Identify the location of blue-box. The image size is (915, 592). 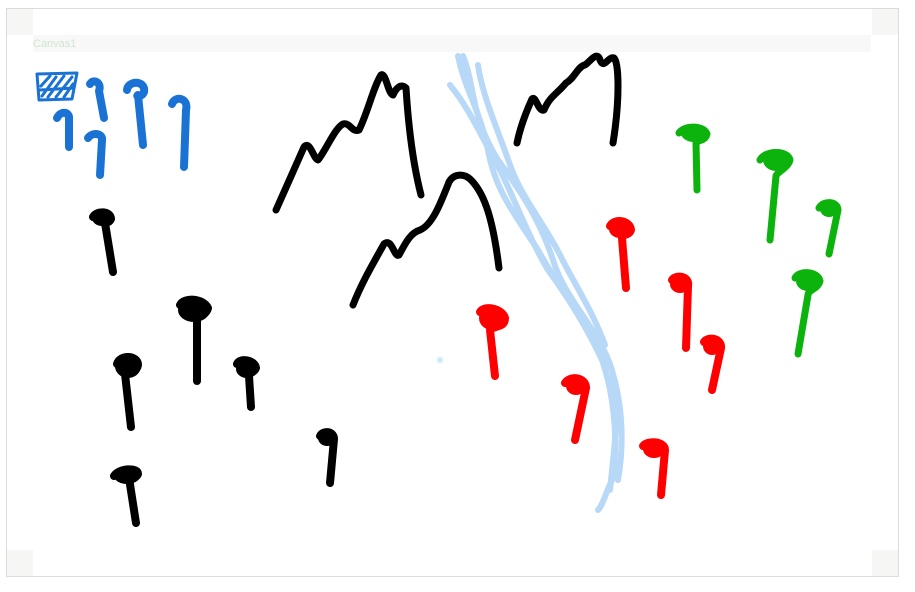
(57, 86).